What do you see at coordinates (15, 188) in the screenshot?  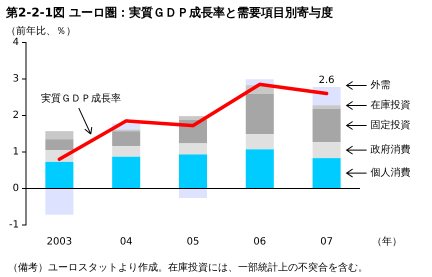 I see `y-tick-label: 0` at bounding box center [15, 188].